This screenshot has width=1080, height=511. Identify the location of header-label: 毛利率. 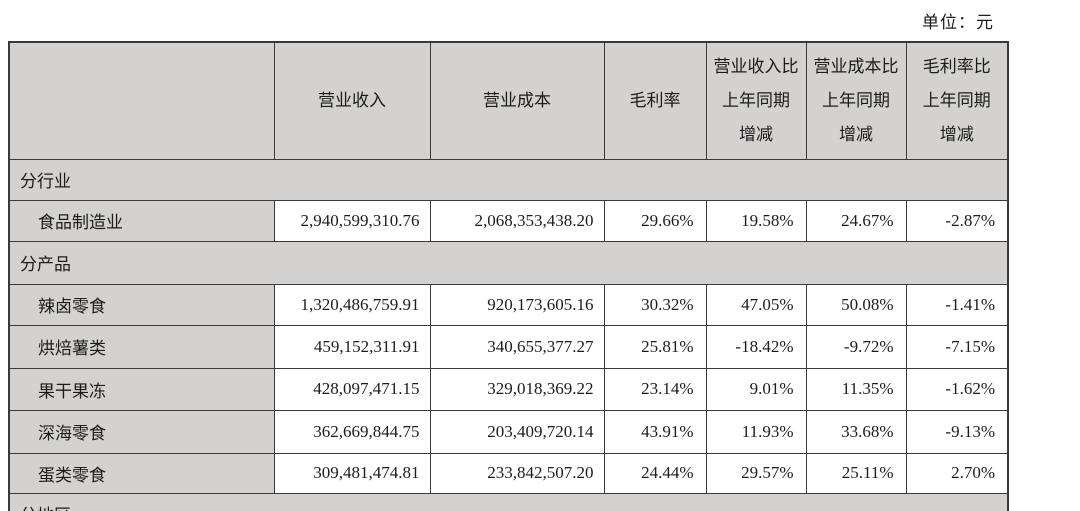
(655, 100).